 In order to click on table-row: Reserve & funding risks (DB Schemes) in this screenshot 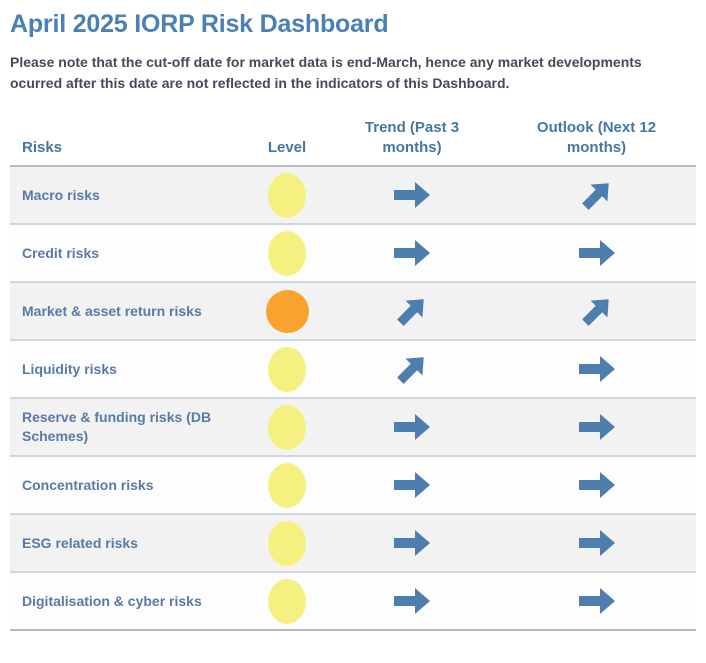, I will do `click(353, 428)`.